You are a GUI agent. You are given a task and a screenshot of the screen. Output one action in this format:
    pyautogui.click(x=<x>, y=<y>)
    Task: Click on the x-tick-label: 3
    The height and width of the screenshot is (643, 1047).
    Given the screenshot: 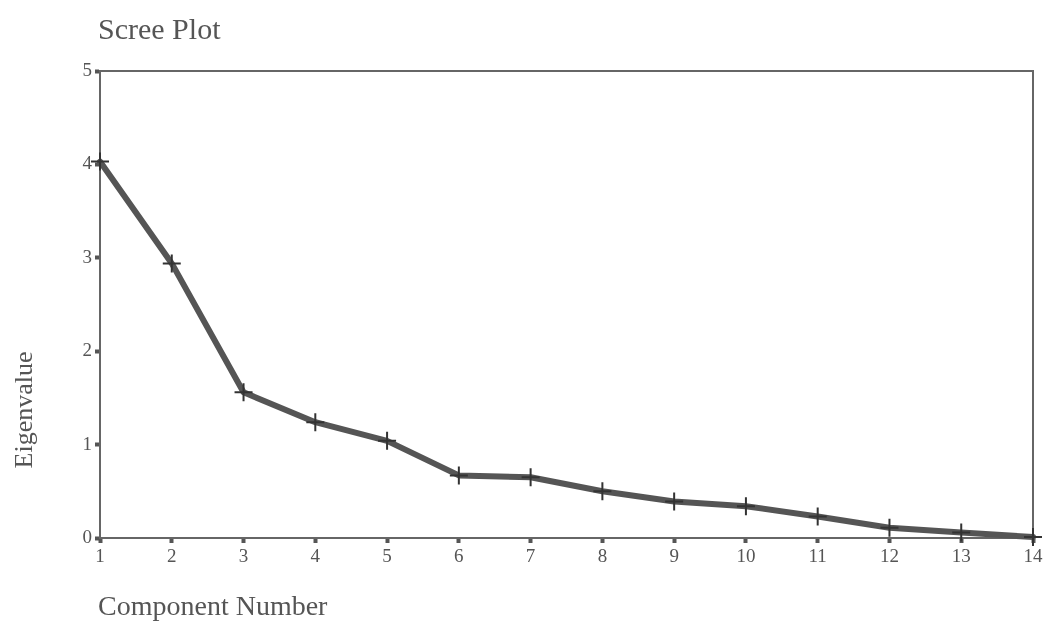 What is the action you would take?
    pyautogui.click(x=243, y=556)
    